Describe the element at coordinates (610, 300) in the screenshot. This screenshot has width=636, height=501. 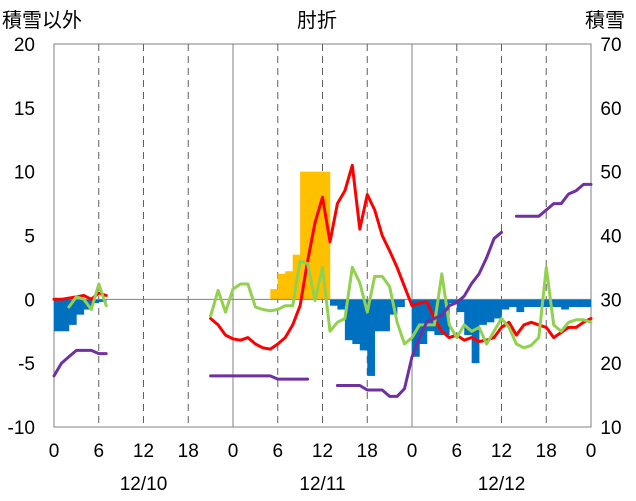
I see `right-tick-label: 30` at that location.